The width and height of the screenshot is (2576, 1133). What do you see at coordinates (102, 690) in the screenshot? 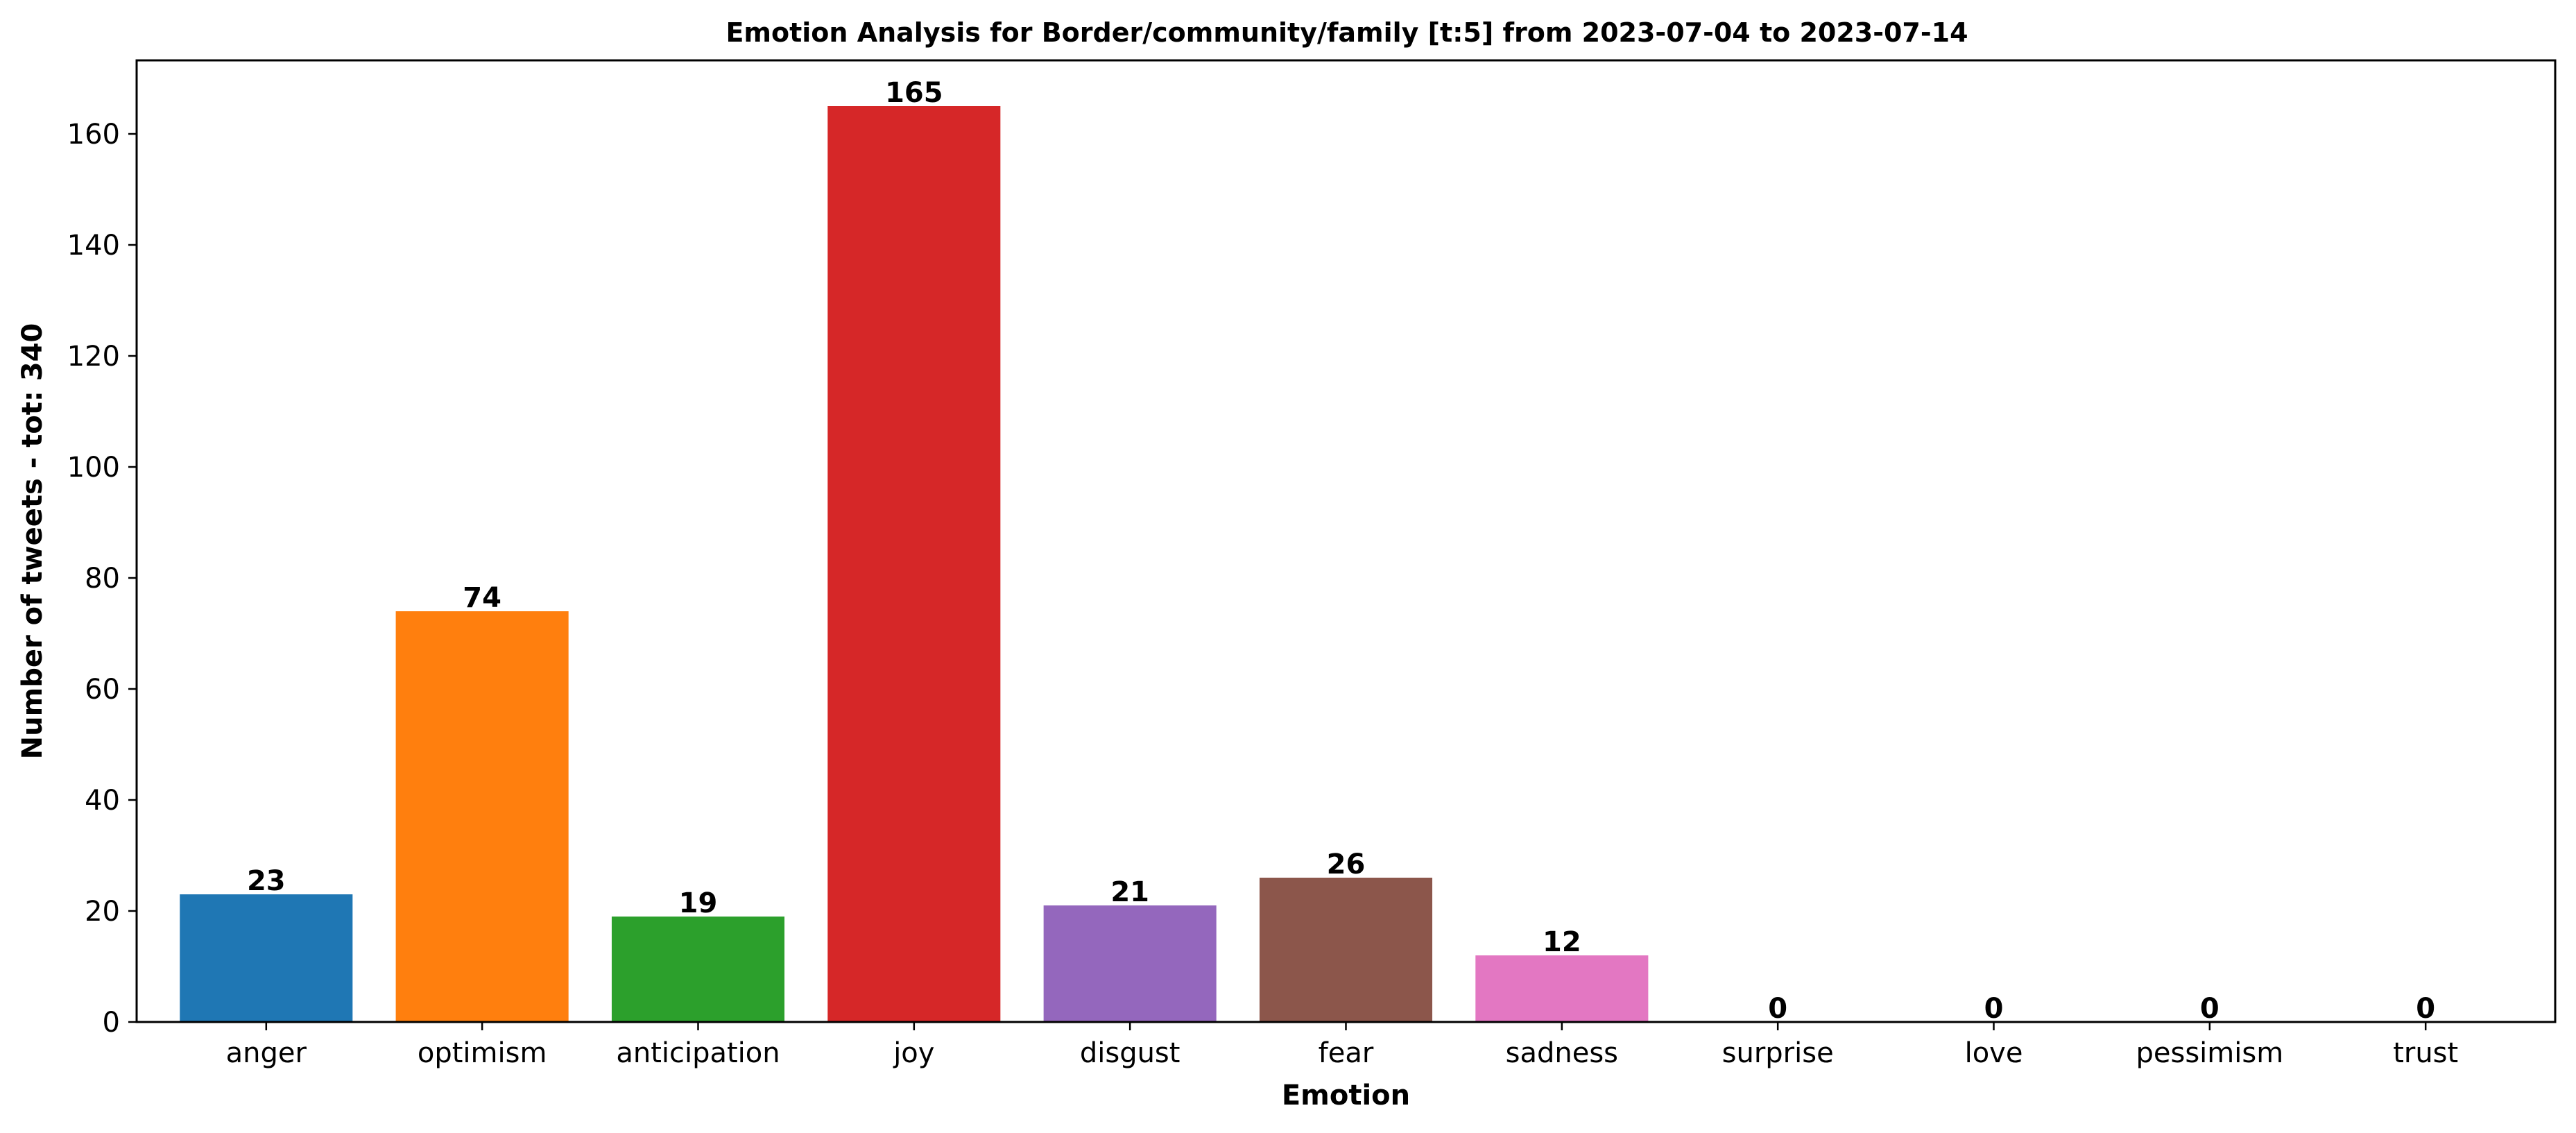
I see `y-tick-label-60: 60` at bounding box center [102, 690].